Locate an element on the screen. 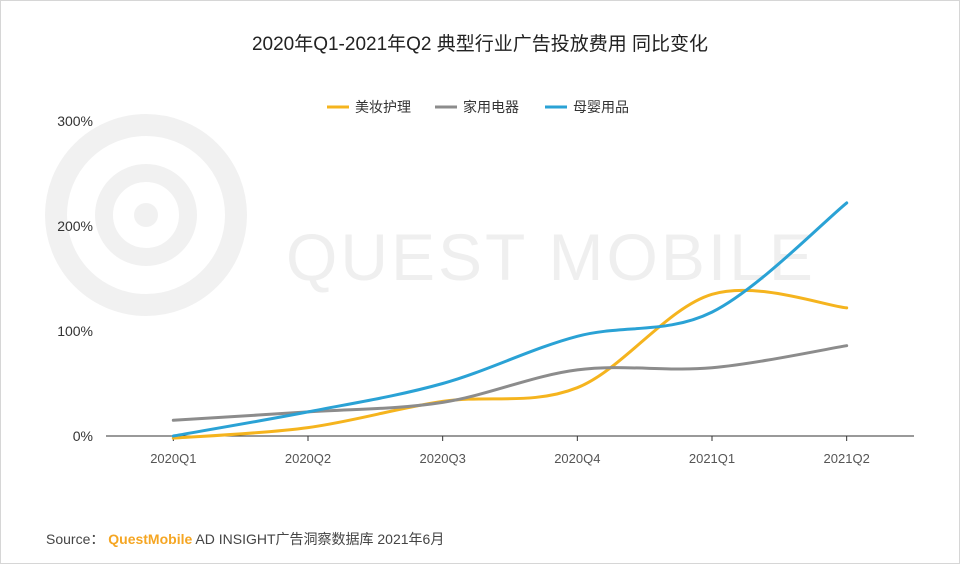  x-tick-label: 2020Q3 is located at coordinates (443, 458).